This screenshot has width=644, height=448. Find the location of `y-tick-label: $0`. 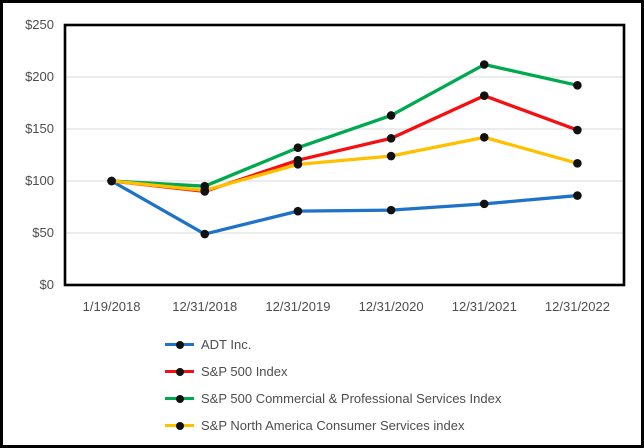

y-tick-label: $0 is located at coordinates (46, 284).